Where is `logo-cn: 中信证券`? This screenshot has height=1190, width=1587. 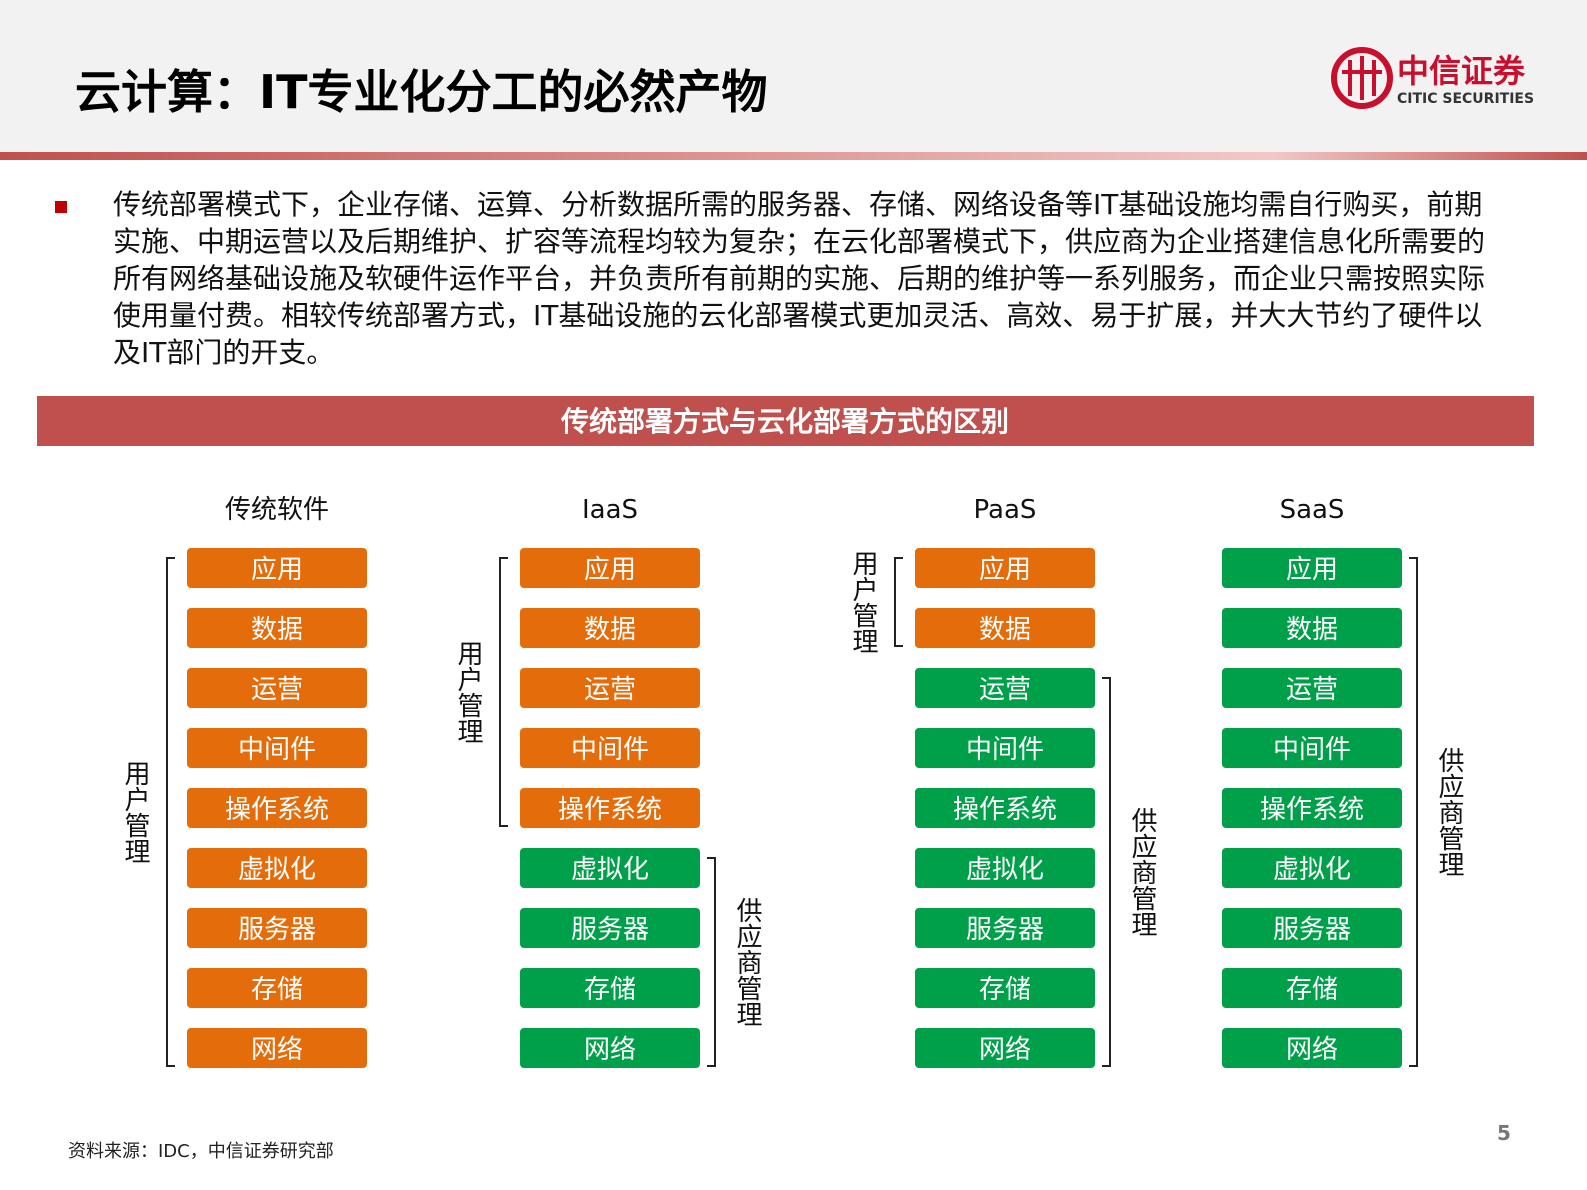
logo-cn: 中信证券 is located at coordinates (1461, 71).